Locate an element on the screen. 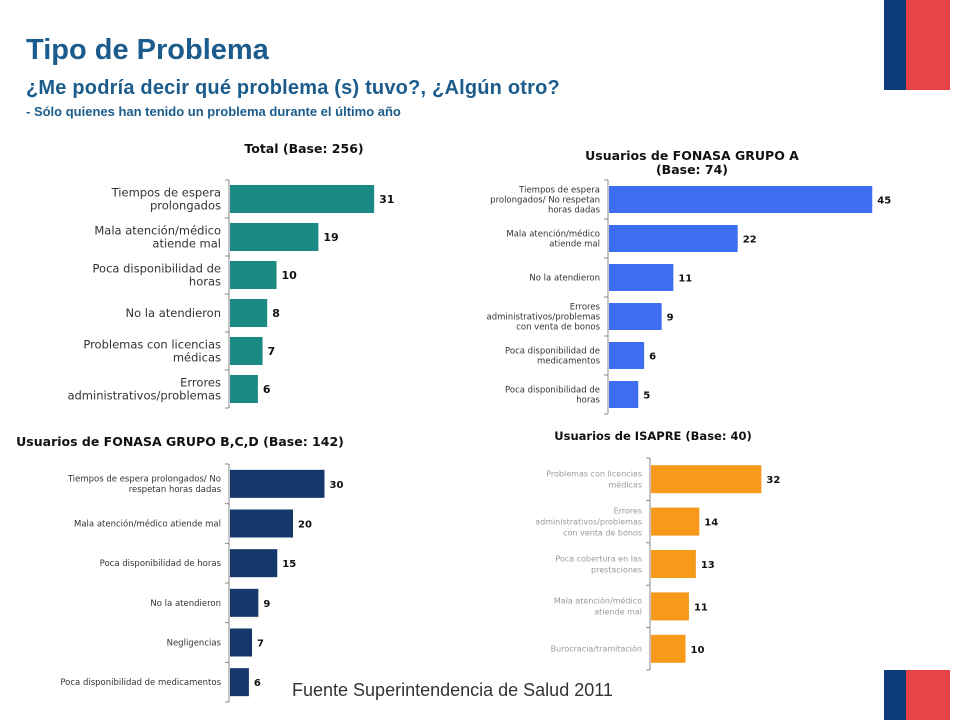 The width and height of the screenshot is (960, 720). category-label: Tiempos de espera is located at coordinates (166, 193).